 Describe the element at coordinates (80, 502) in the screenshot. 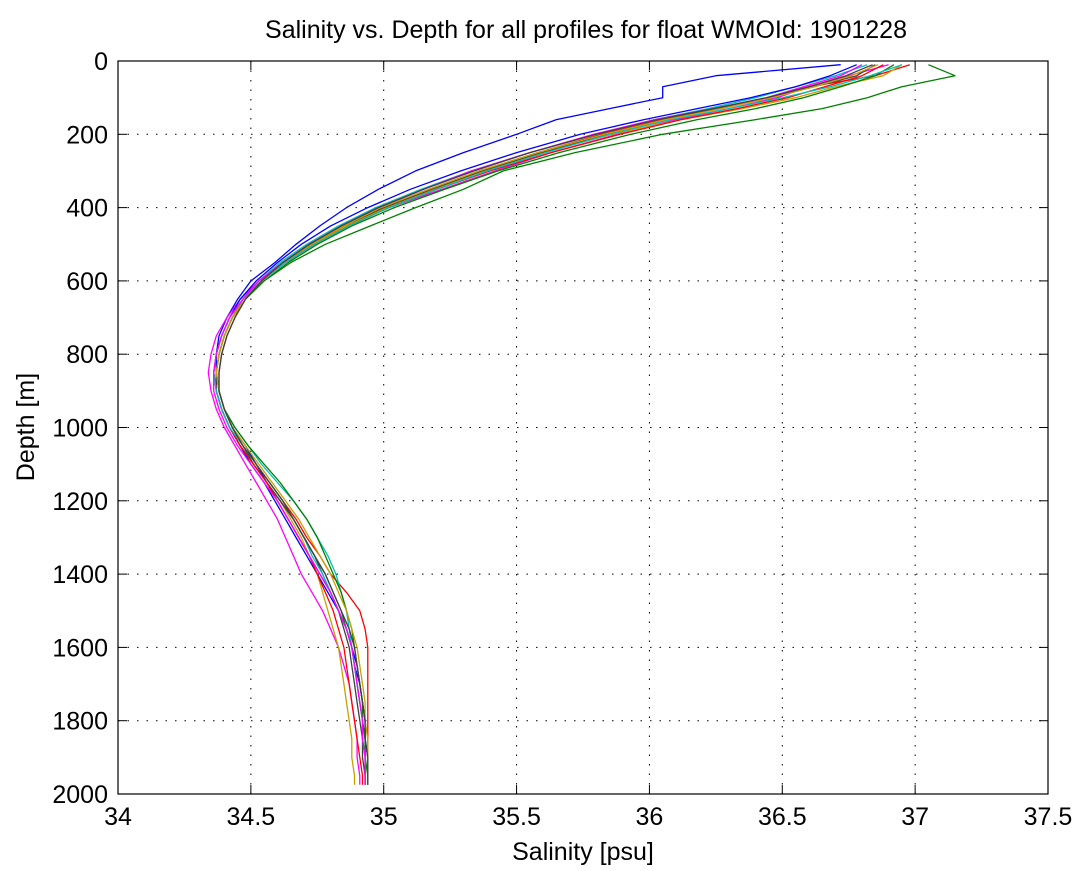

I see `y-tick-label: 1200` at that location.